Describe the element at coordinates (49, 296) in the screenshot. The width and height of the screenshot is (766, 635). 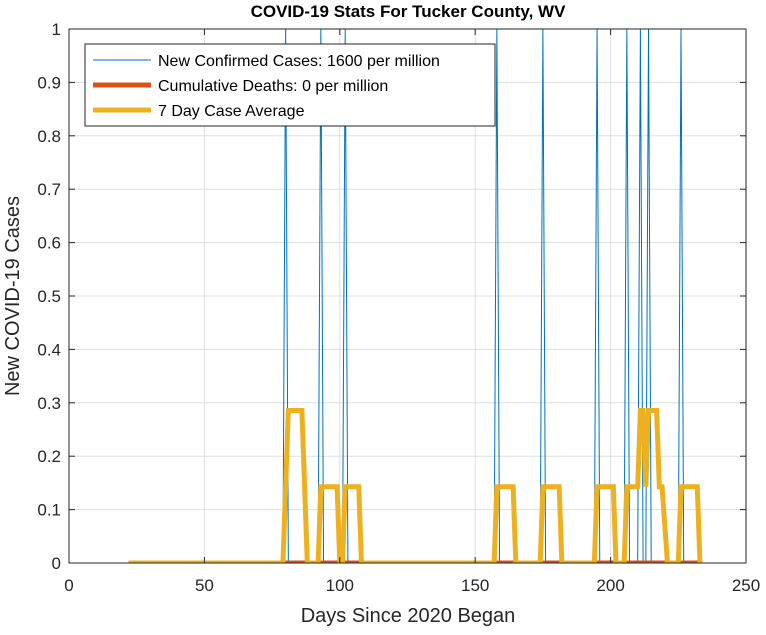
I see `y-tick-label: 0.5` at that location.